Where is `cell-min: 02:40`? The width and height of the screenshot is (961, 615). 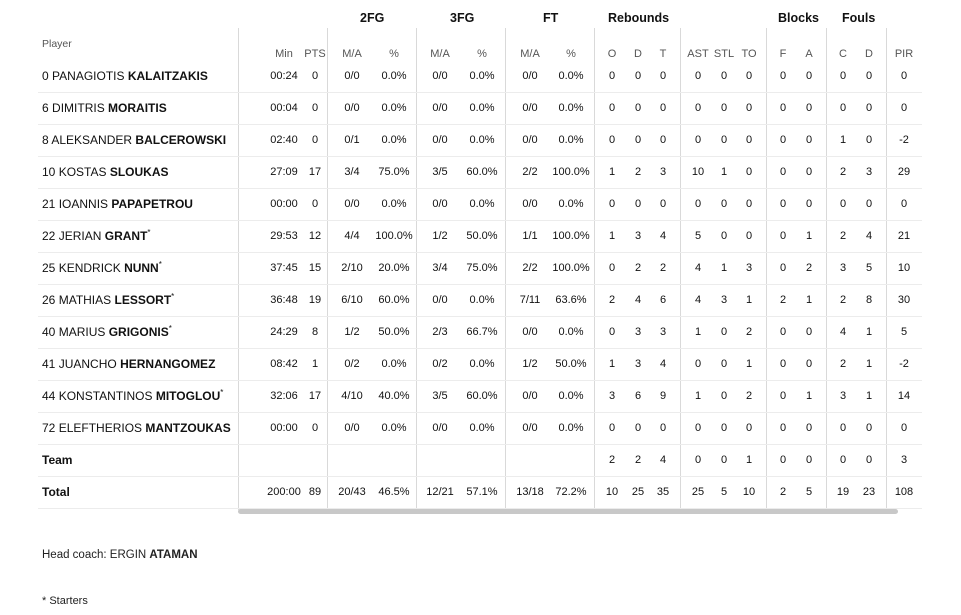 cell-min: 02:40 is located at coordinates (284, 140).